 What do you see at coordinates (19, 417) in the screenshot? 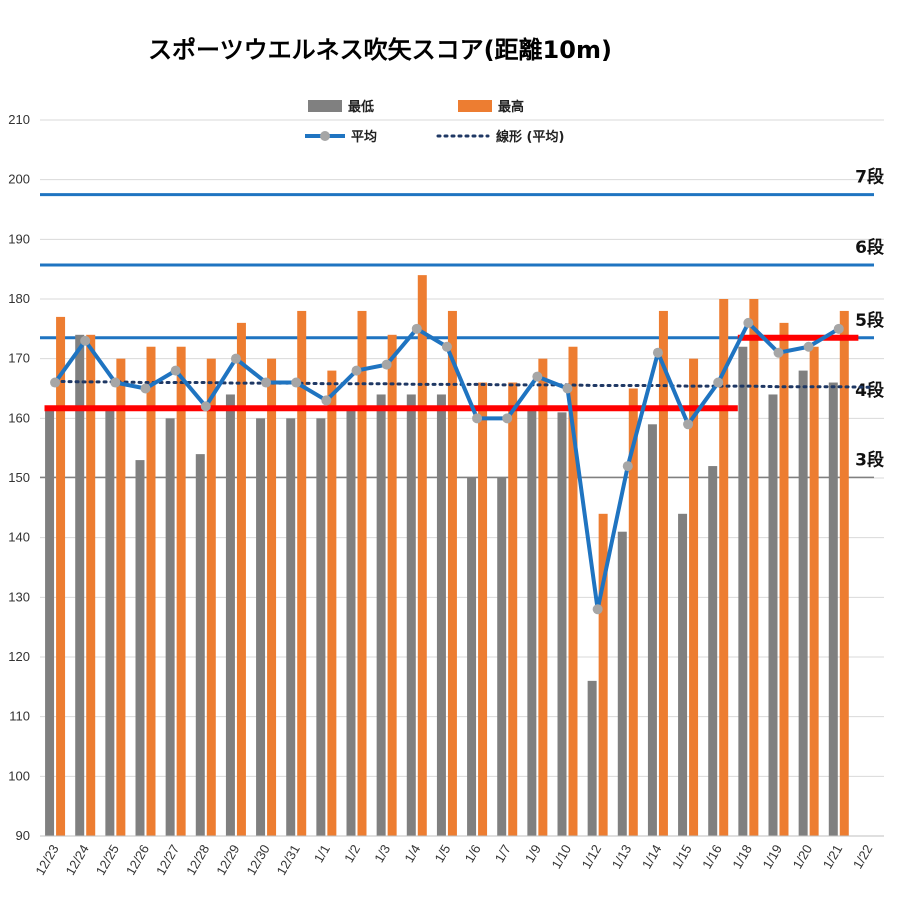
I see `y-tick-label: 160` at bounding box center [19, 417].